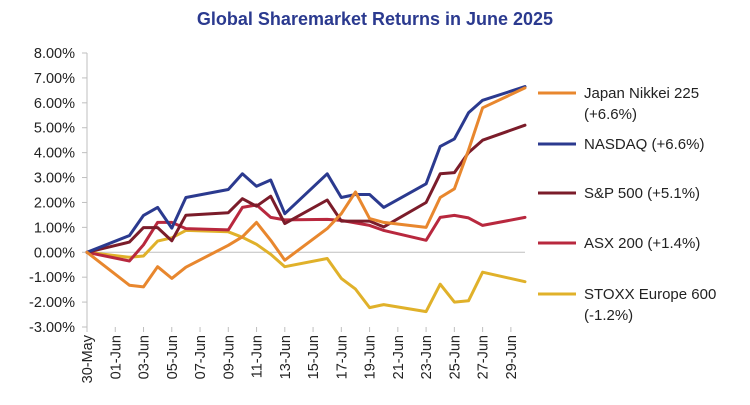  Describe the element at coordinates (286, 357) in the screenshot. I see `x-tick-label: 13-Jun` at that location.